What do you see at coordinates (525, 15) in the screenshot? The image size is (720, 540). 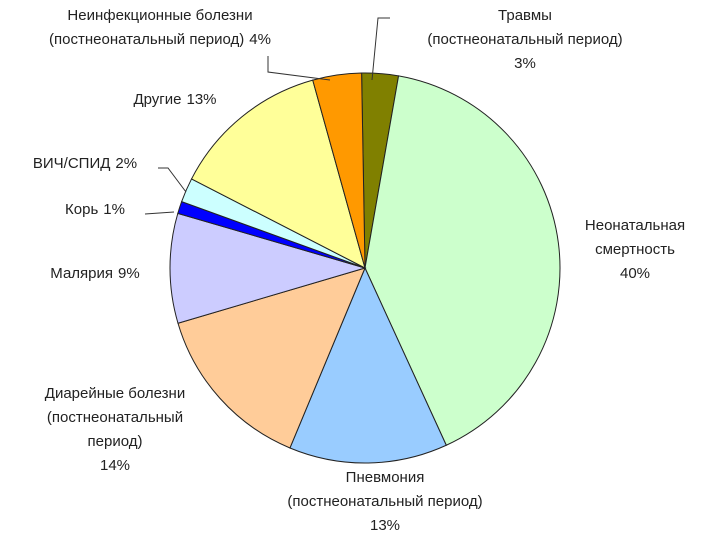 I see `label-line: Травмы` at bounding box center [525, 15].